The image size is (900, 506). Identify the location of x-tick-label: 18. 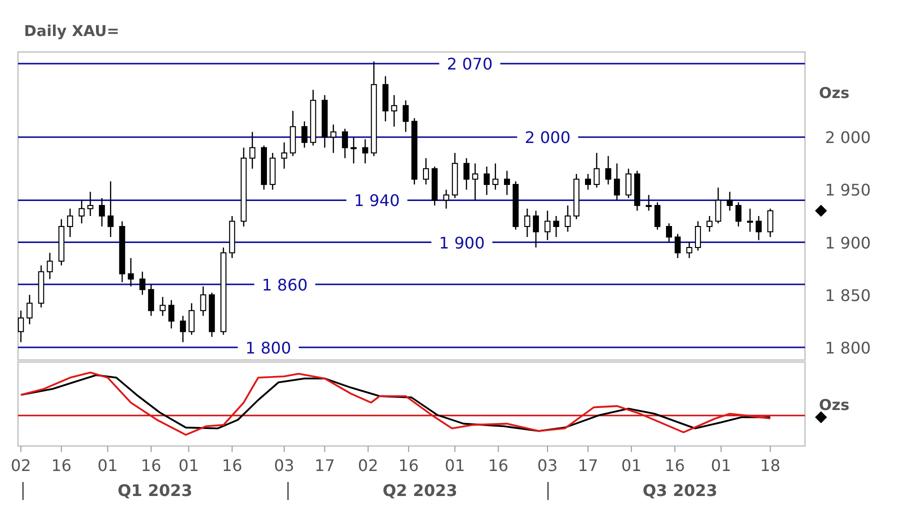
(770, 465).